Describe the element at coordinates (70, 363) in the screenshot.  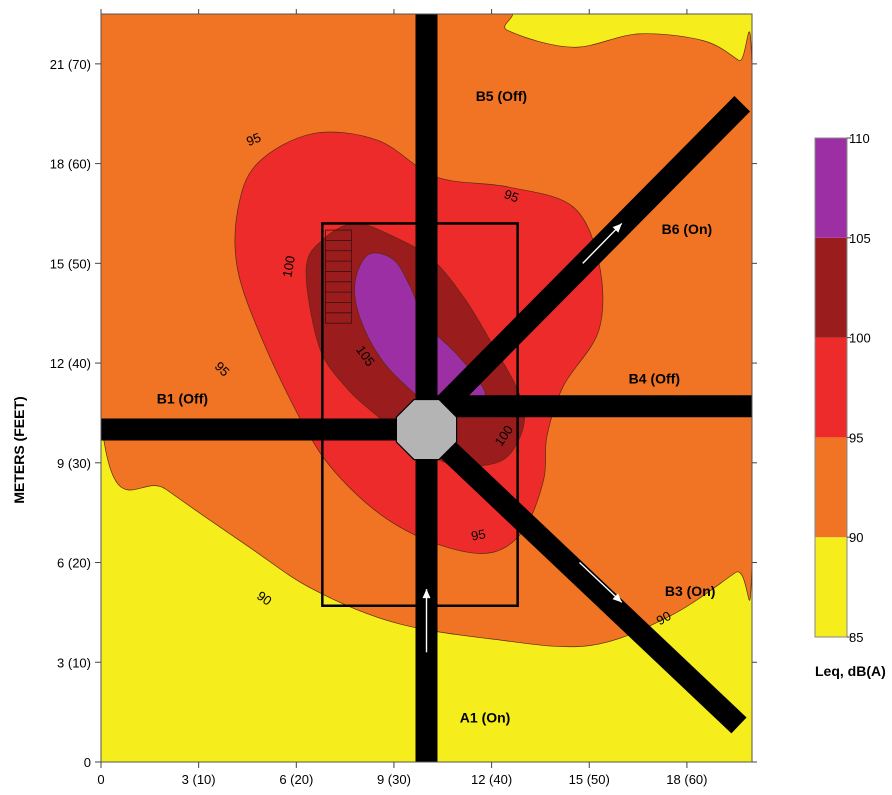
I see `y-tick-label: 12 (40)` at that location.